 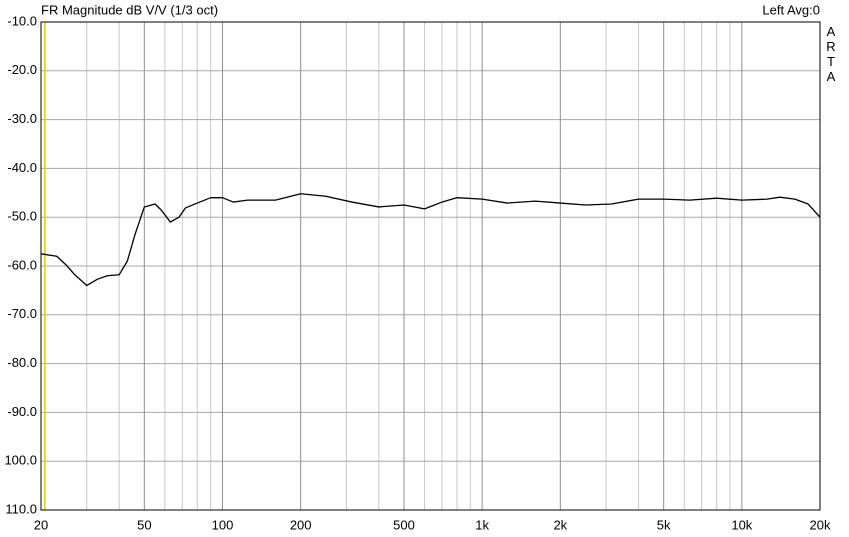 What do you see at coordinates (223, 524) in the screenshot?
I see `x-tick-label: 100` at bounding box center [223, 524].